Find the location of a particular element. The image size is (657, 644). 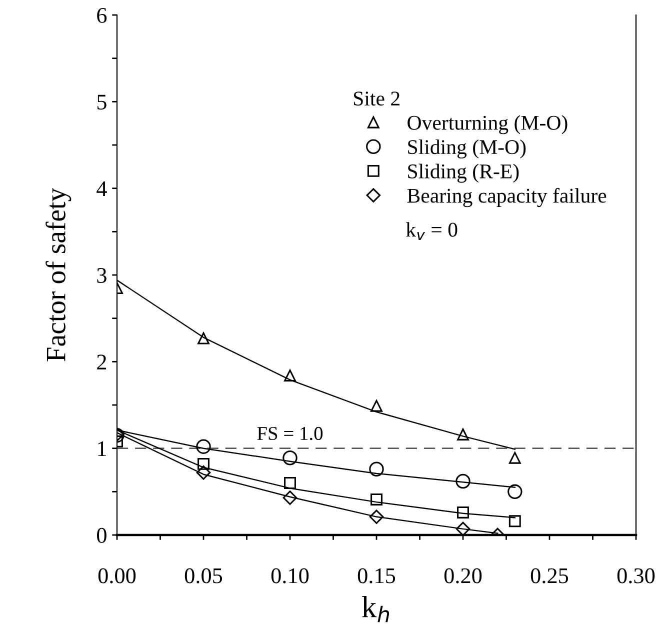

y-tick-label: 5 is located at coordinates (101, 102).